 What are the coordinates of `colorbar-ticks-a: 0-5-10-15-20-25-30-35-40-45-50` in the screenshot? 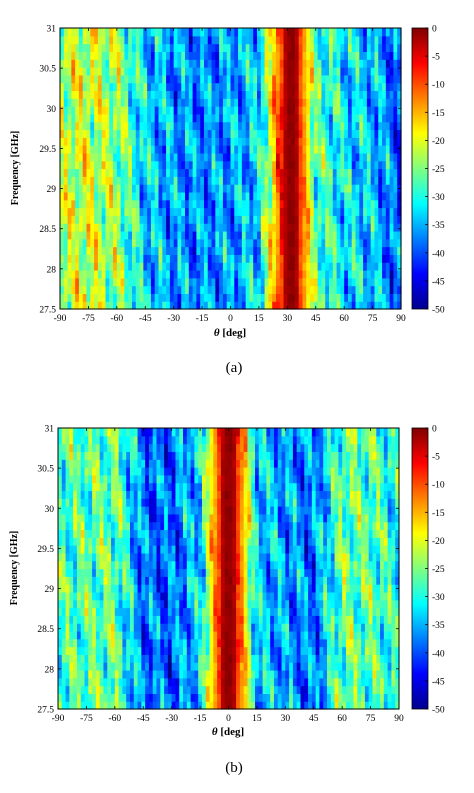 It's located at (435, 170).